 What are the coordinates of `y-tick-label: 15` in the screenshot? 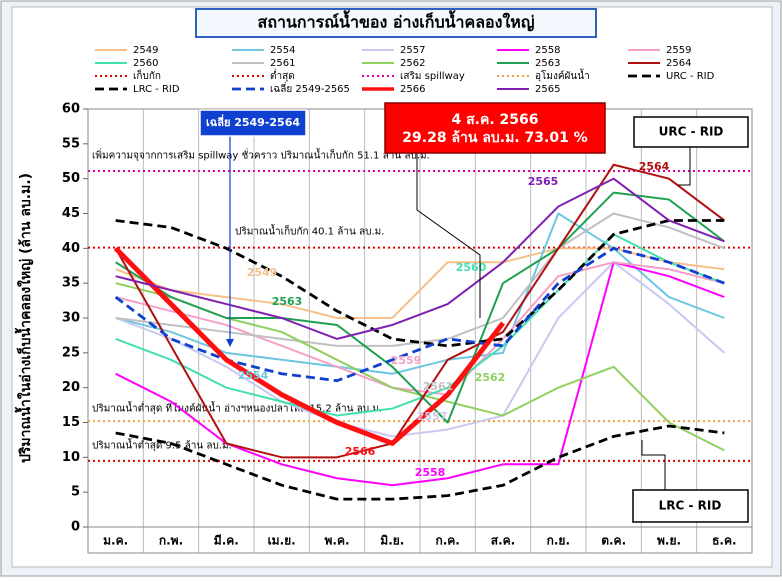 It's located at (71, 422).